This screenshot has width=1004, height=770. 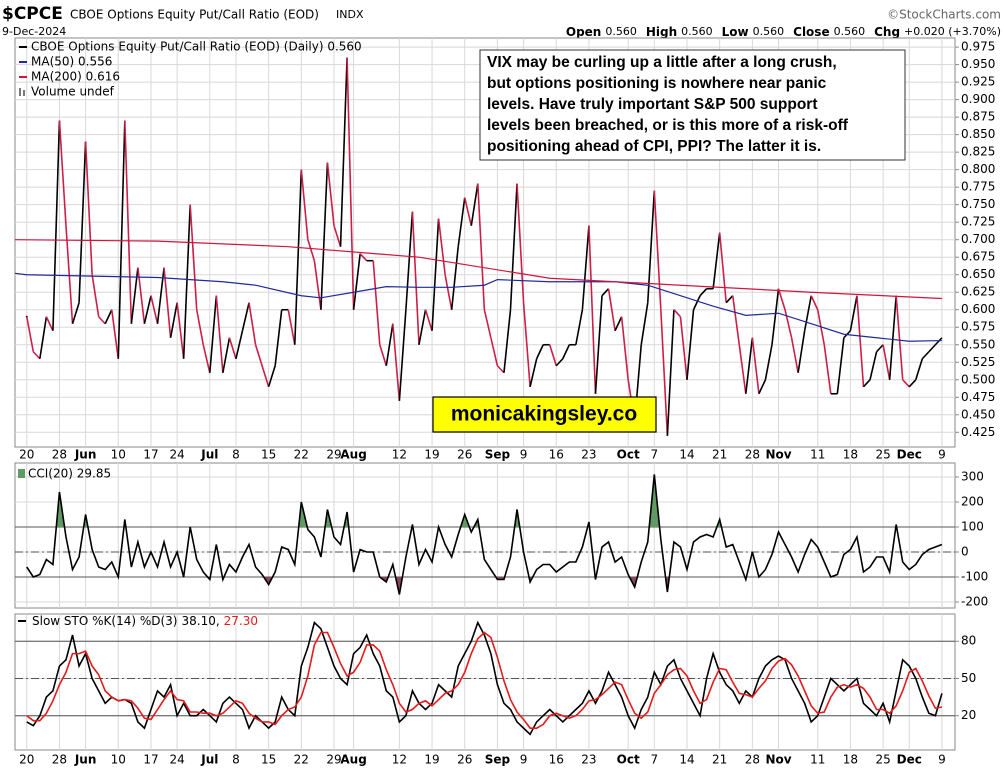 I want to click on x-tick-label: 15, so click(x=268, y=455).